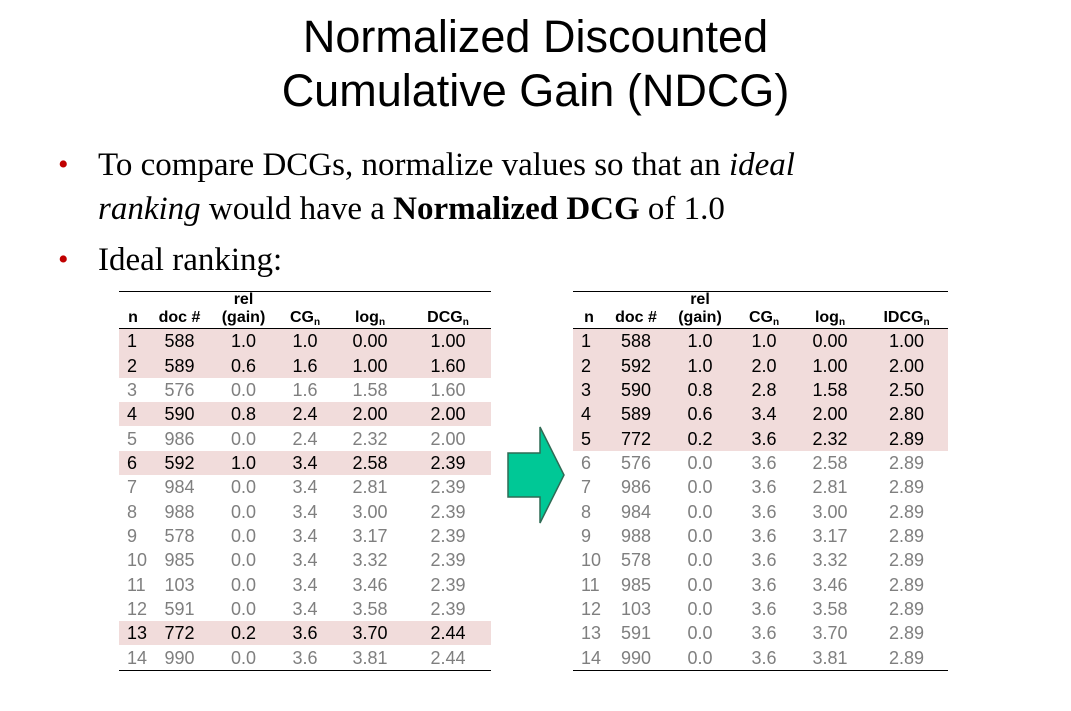 Image resolution: width=1071 pixels, height=711 pixels. I want to click on cell-doc: 772, so click(636, 438).